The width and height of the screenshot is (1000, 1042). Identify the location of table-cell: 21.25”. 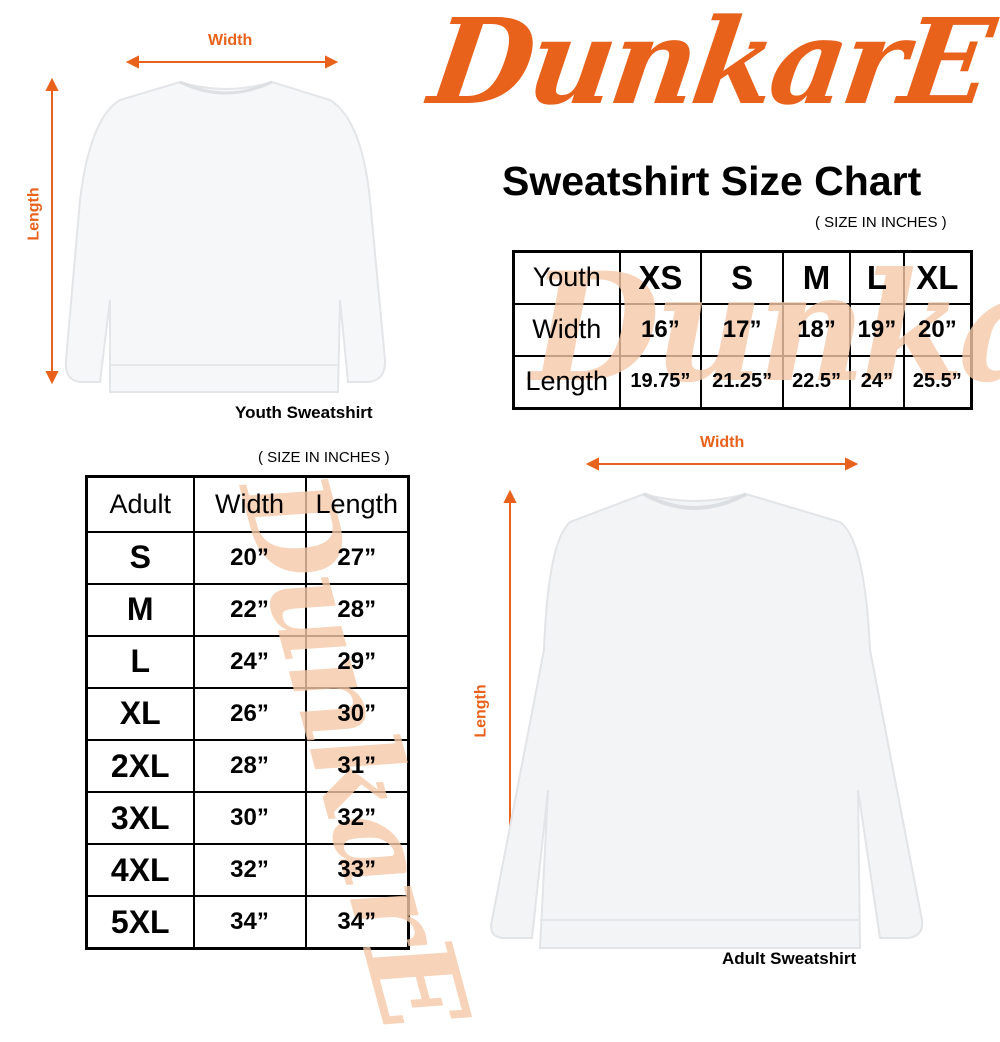
(742, 382).